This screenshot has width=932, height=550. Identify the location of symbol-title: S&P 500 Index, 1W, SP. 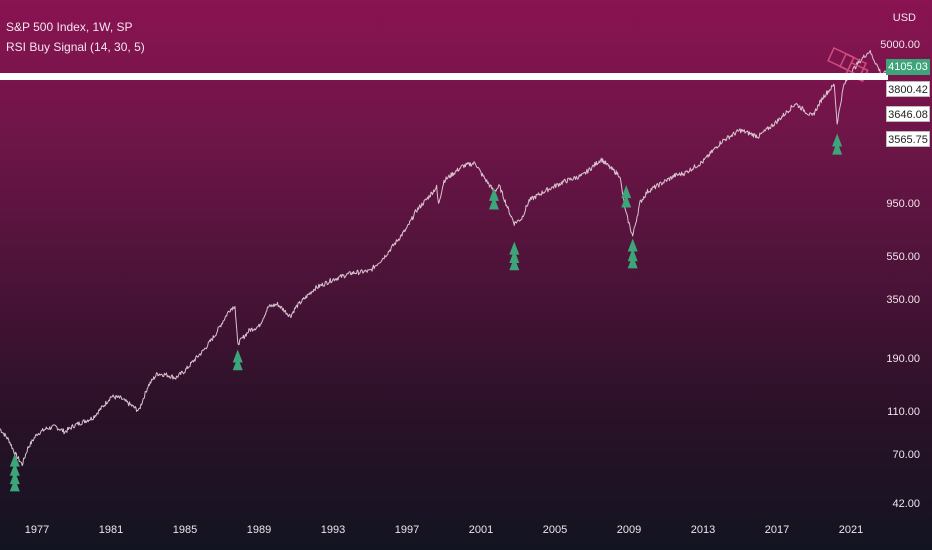
(69, 27).